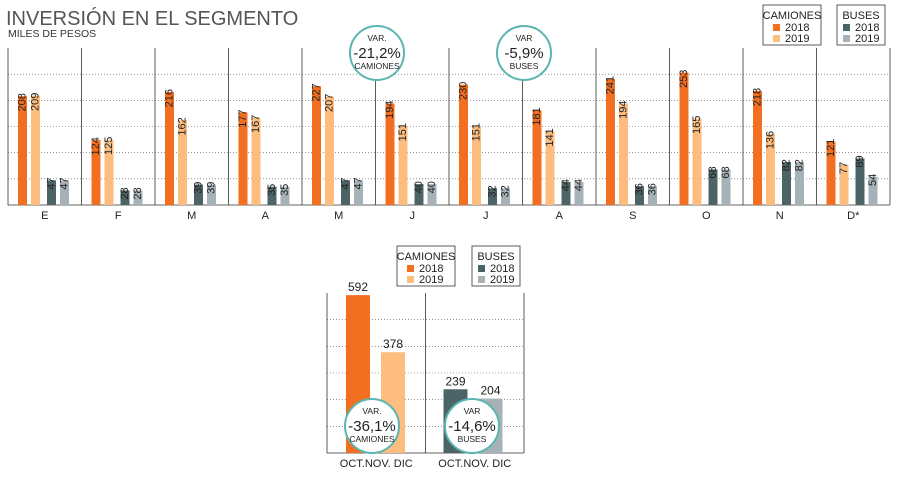 Image resolution: width=900 pixels, height=482 pixels. Describe the element at coordinates (243, 118) in the screenshot. I see `bar-value-label: 177` at that location.